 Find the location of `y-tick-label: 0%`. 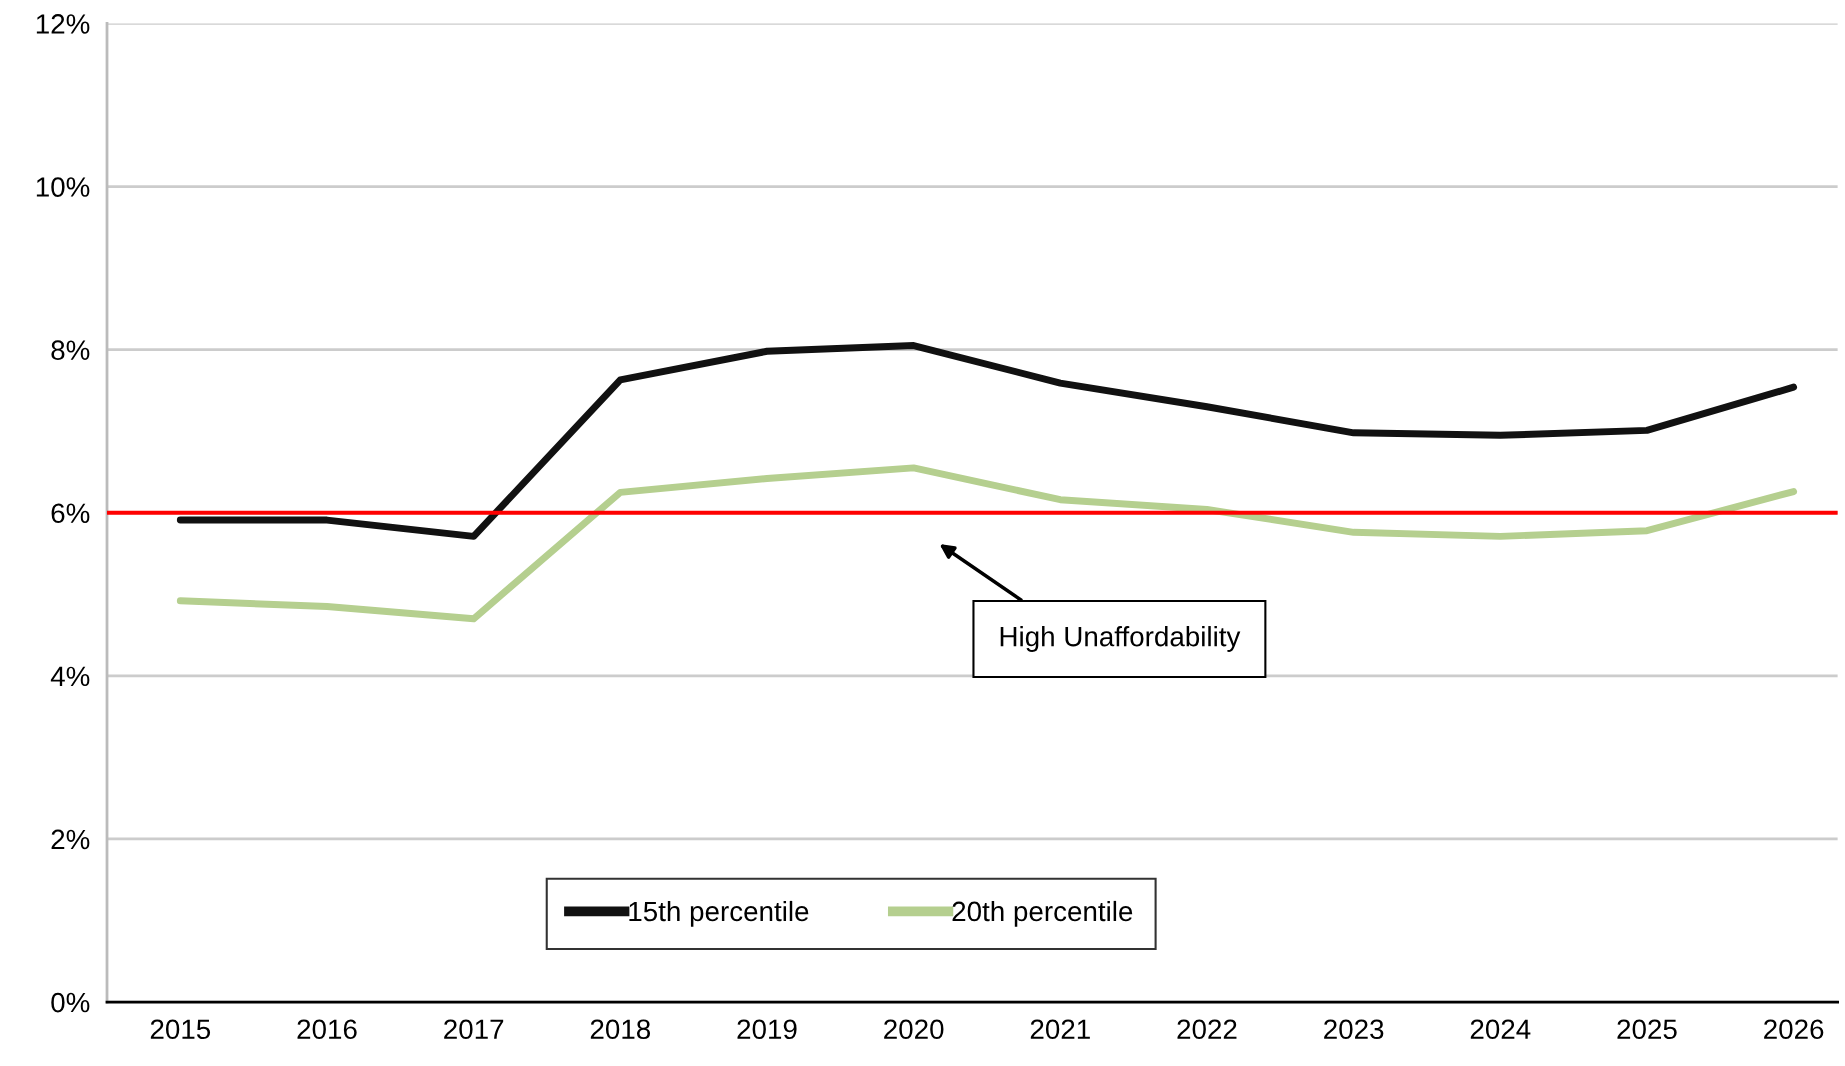

y-tick-label: 0% is located at coordinates (70, 1002).